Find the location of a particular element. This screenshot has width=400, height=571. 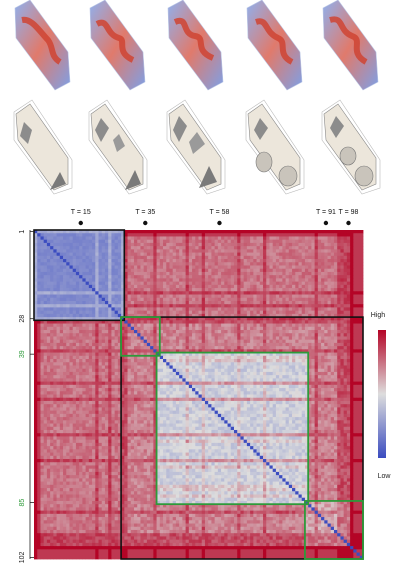

timestep-label: T = 15 is located at coordinates (81, 212).